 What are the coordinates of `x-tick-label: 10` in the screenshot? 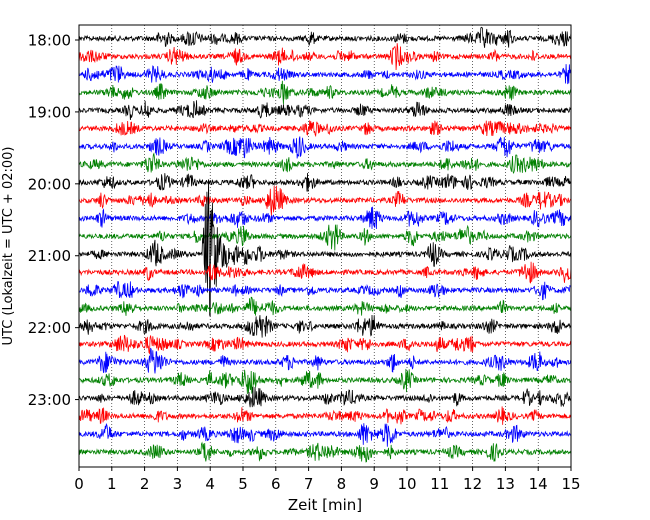 It's located at (406, 484).